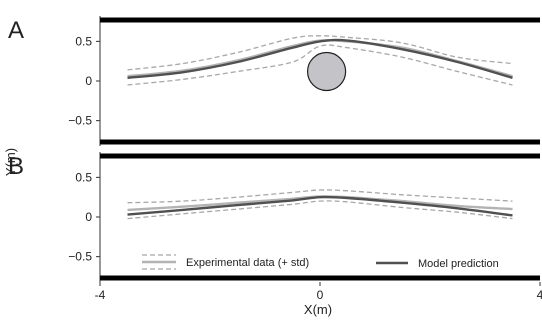 The width and height of the screenshot is (542, 325). Describe the element at coordinates (539, 295) in the screenshot. I see `x-tick-label: 4` at that location.